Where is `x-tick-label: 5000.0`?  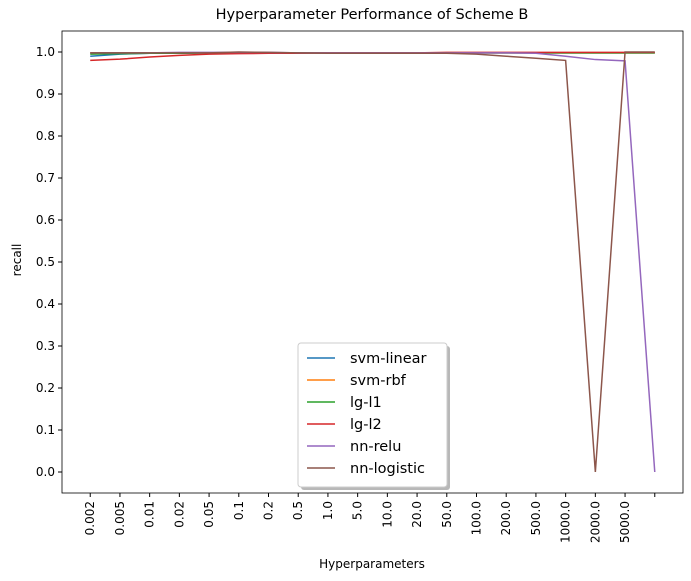
x-tick-label: 5000.0 is located at coordinates (625, 522).